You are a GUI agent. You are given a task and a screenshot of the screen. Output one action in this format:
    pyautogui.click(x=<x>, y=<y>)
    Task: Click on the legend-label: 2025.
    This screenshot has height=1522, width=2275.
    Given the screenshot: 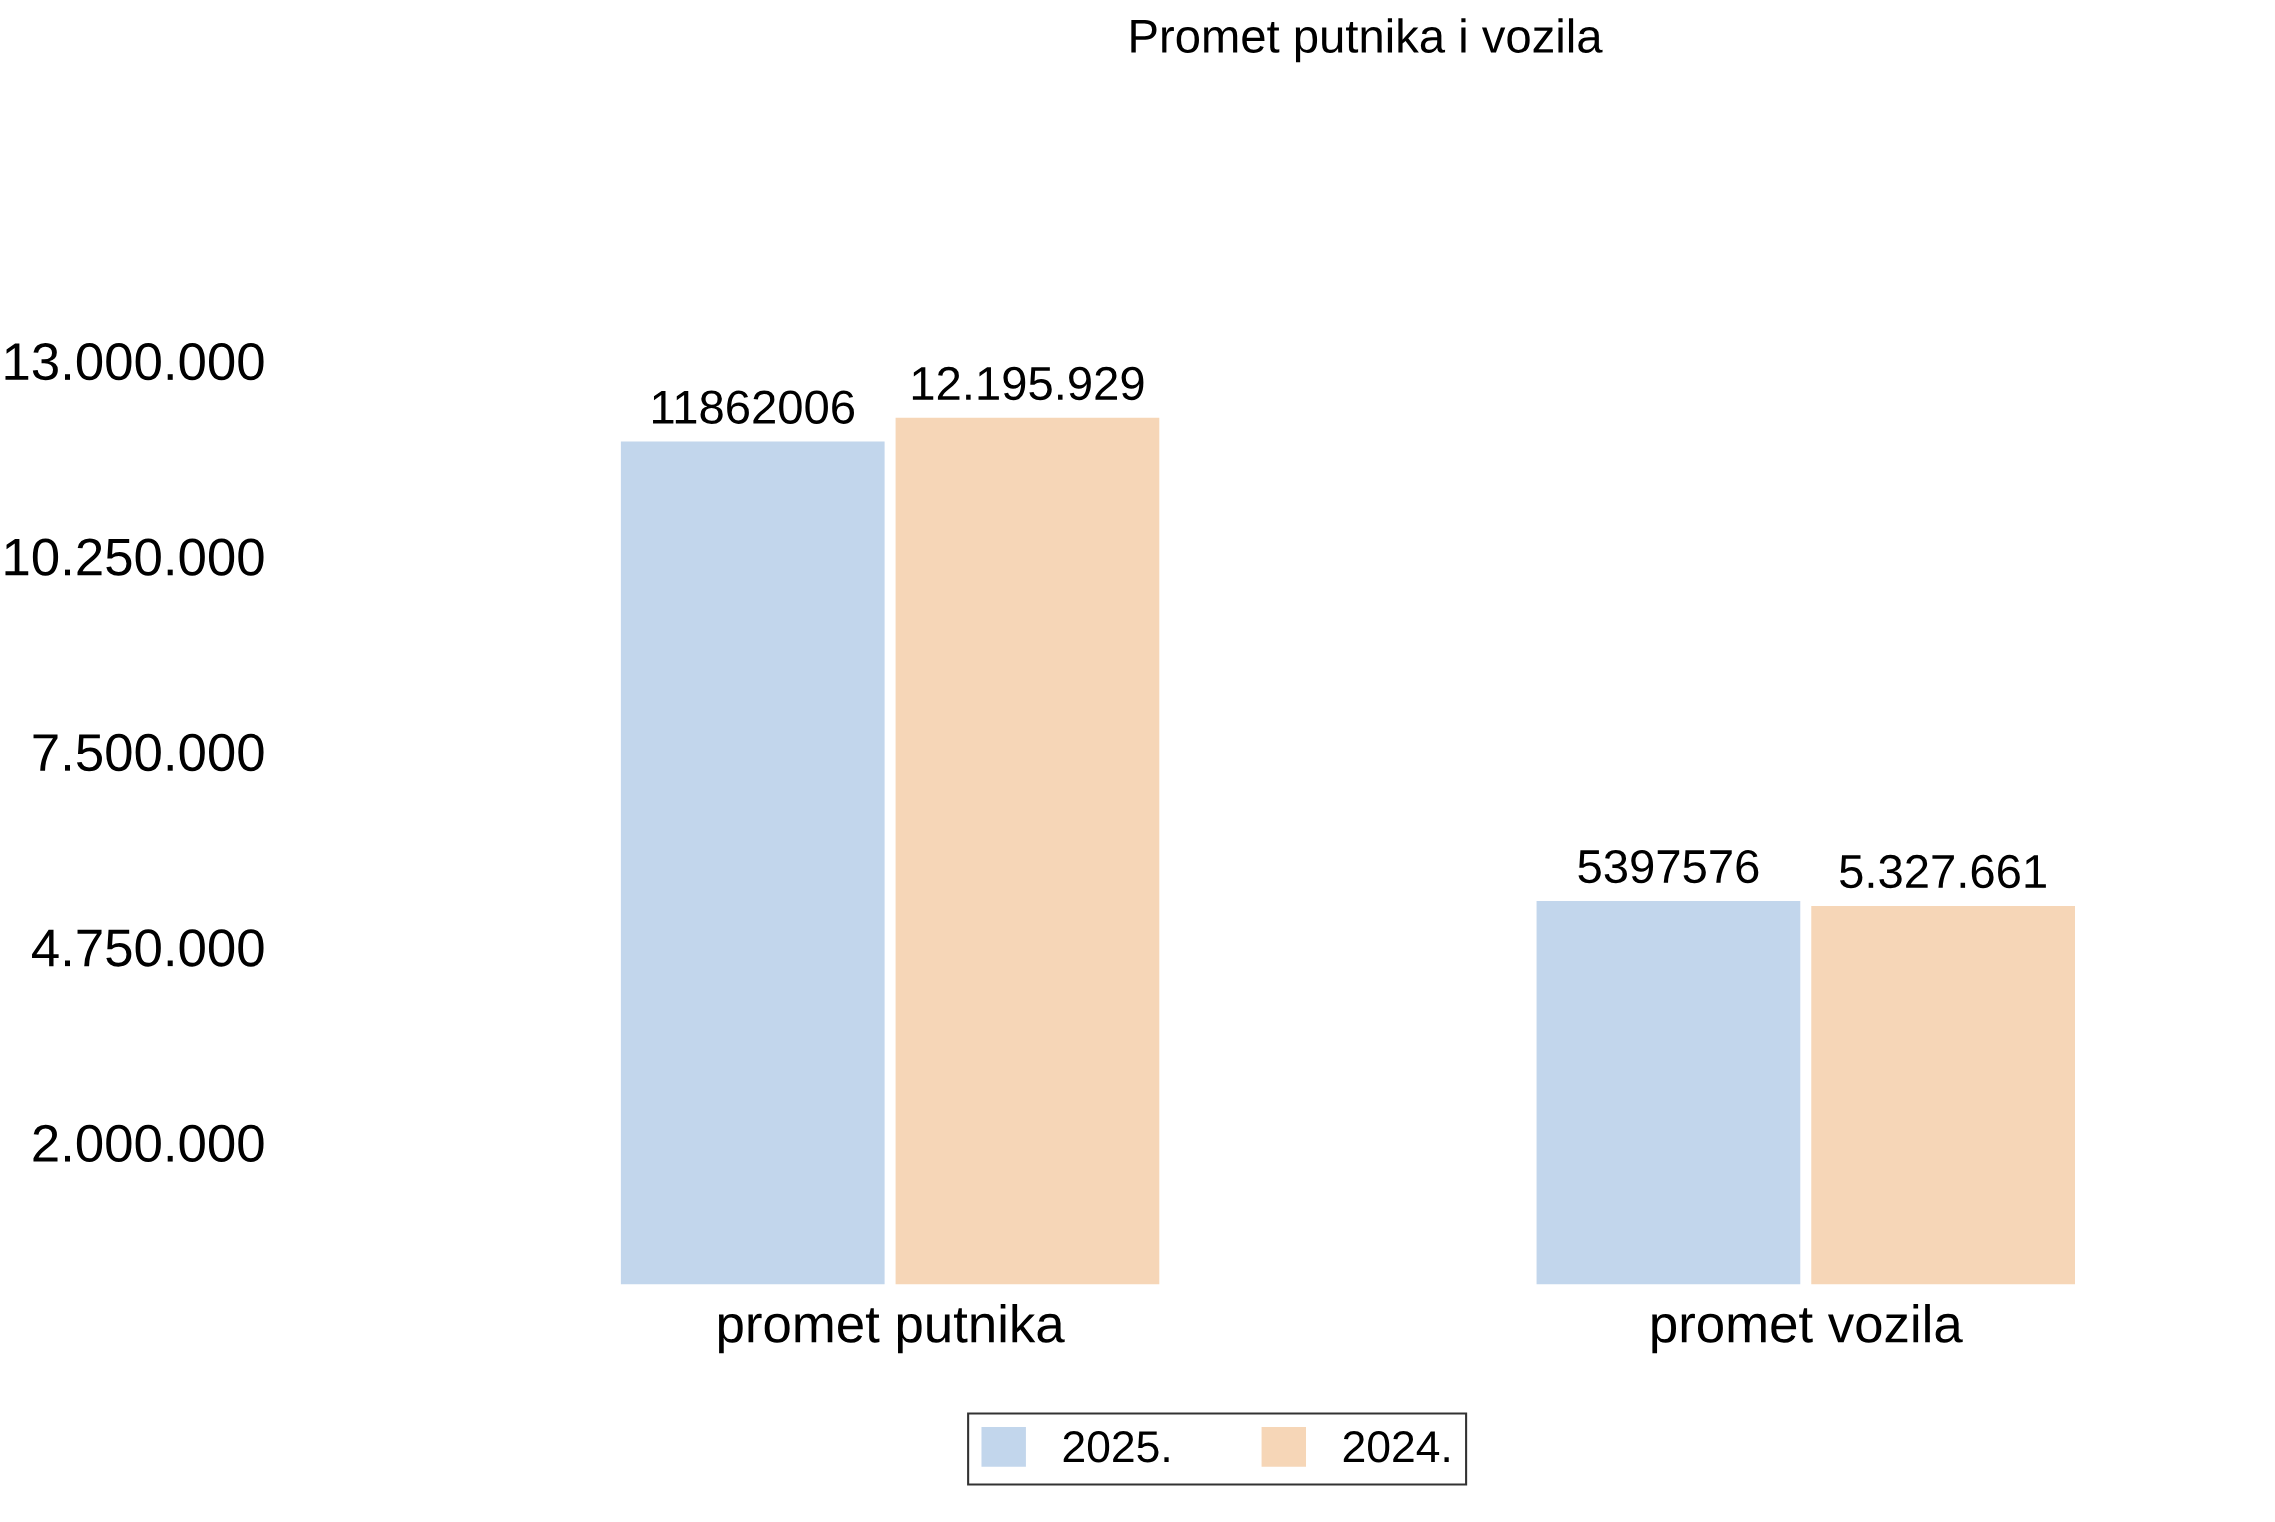 What is the action you would take?
    pyautogui.click(x=1116, y=1446)
    